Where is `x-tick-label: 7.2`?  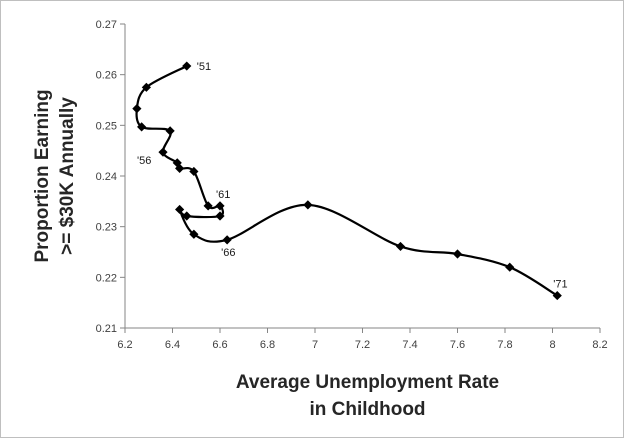 x-tick-label: 7.2 is located at coordinates (362, 345).